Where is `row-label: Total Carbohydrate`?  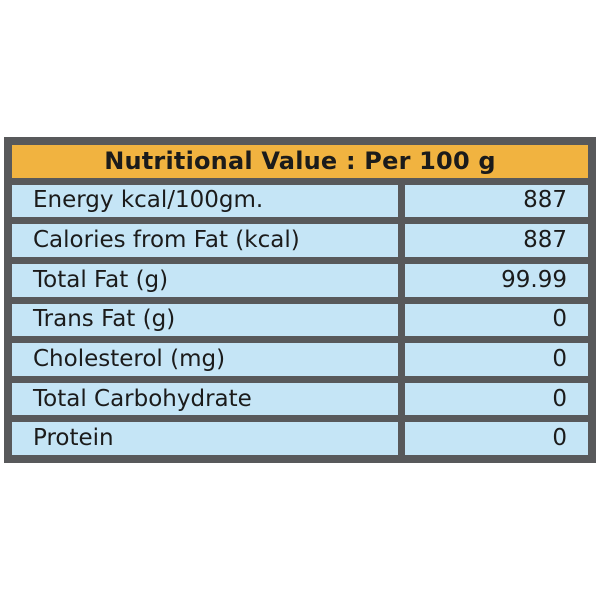
row-label: Total Carbohydrate is located at coordinates (205, 399).